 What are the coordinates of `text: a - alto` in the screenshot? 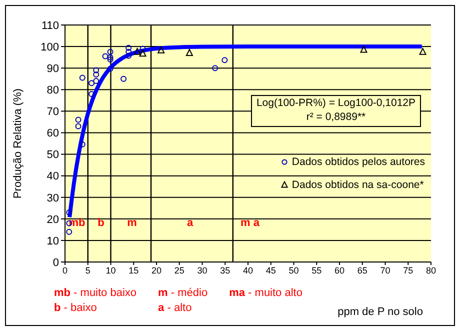 It's located at (175, 308).